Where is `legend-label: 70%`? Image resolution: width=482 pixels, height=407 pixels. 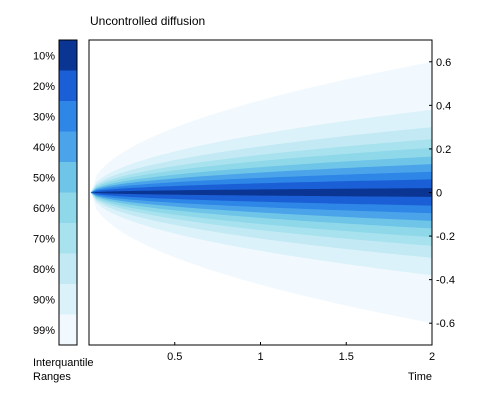
legend-label: 70% is located at coordinates (44, 239).